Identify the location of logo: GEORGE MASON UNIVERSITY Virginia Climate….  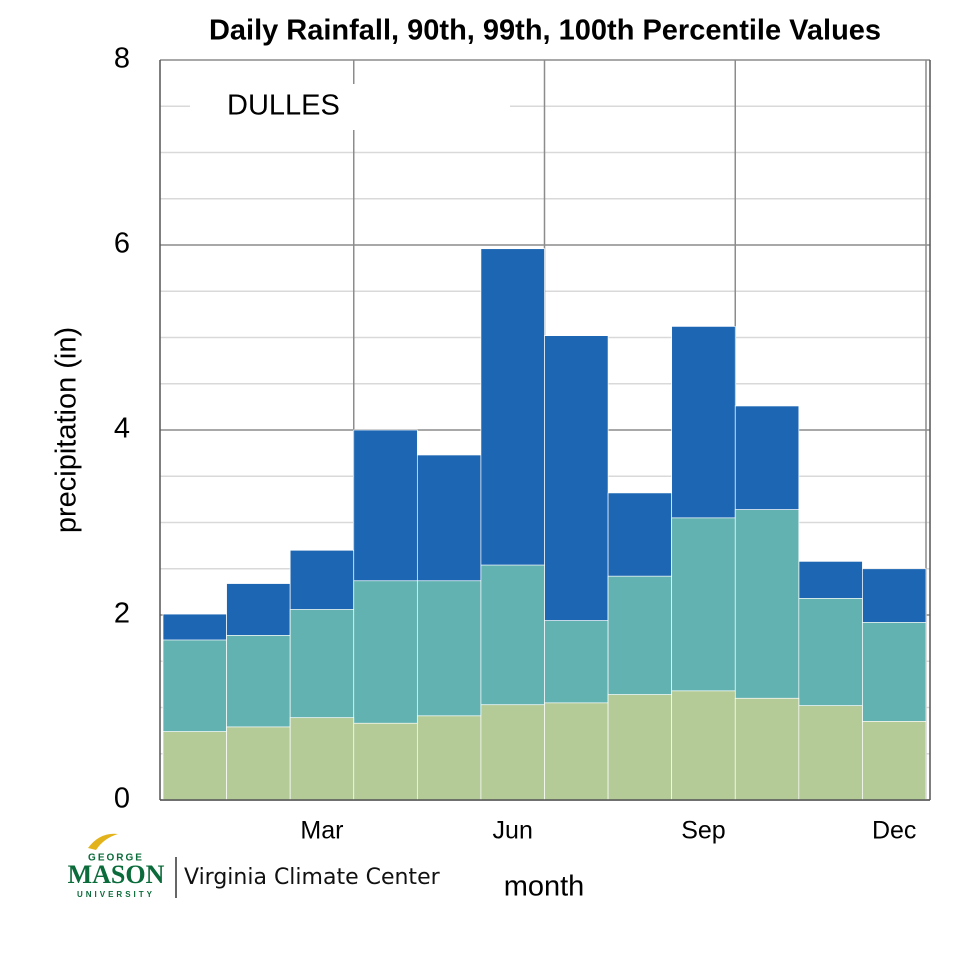
(254, 866).